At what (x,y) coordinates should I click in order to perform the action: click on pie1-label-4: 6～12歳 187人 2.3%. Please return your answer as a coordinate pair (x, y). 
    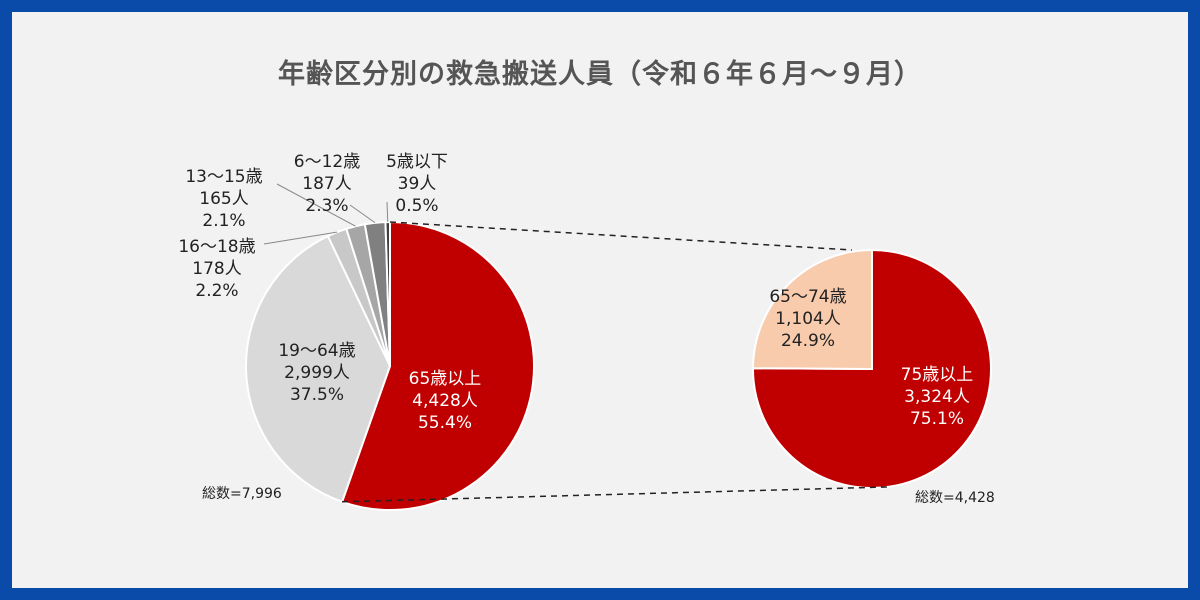
    Looking at the image, I should click on (327, 184).